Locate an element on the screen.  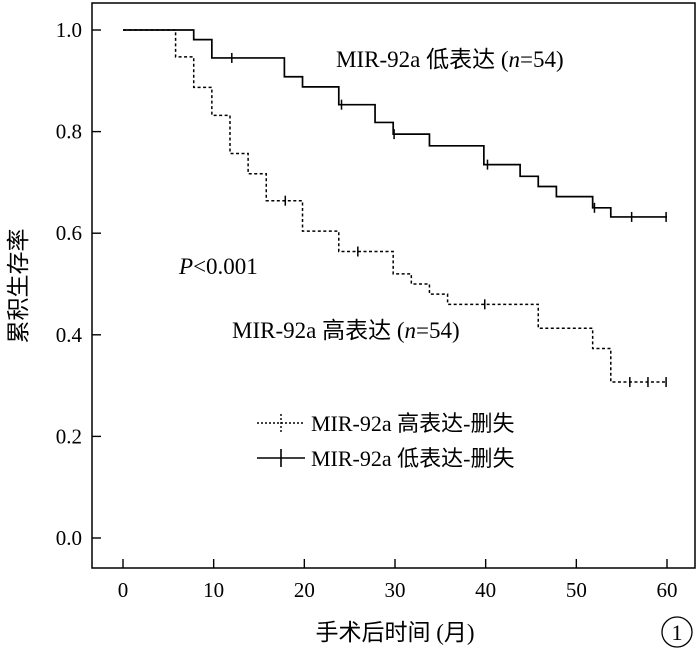
x-tick-label: 40 is located at coordinates (485, 590).